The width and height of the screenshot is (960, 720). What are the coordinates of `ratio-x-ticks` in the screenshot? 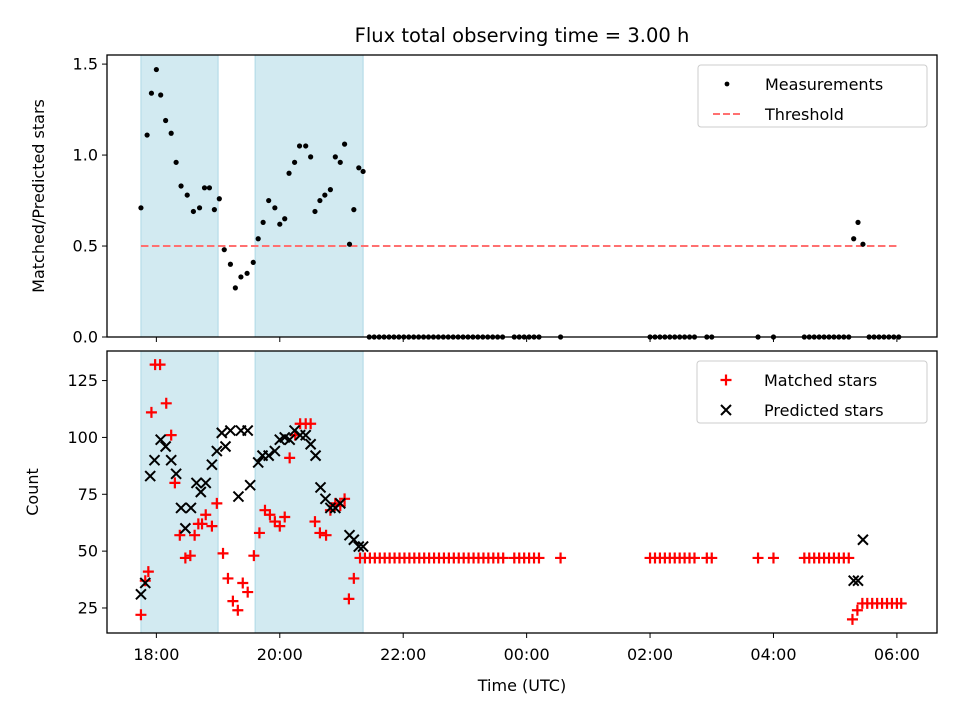 It's located at (526, 339).